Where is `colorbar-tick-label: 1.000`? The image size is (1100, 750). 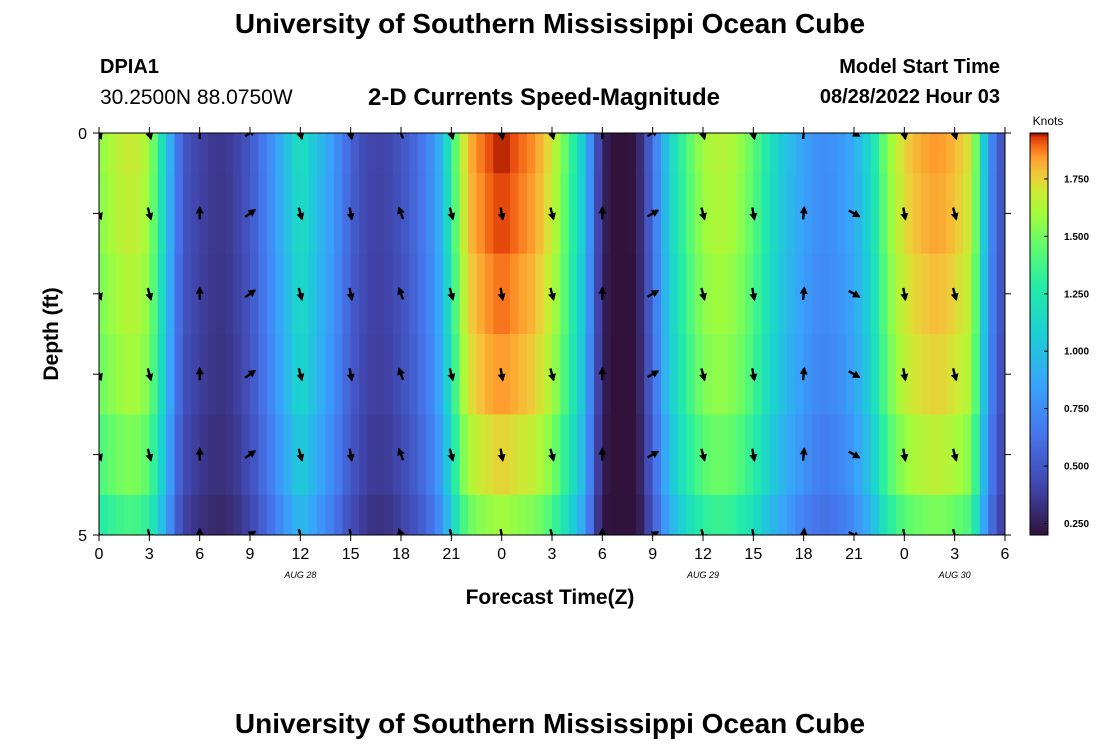
colorbar-tick-label: 1.000 is located at coordinates (1076, 352).